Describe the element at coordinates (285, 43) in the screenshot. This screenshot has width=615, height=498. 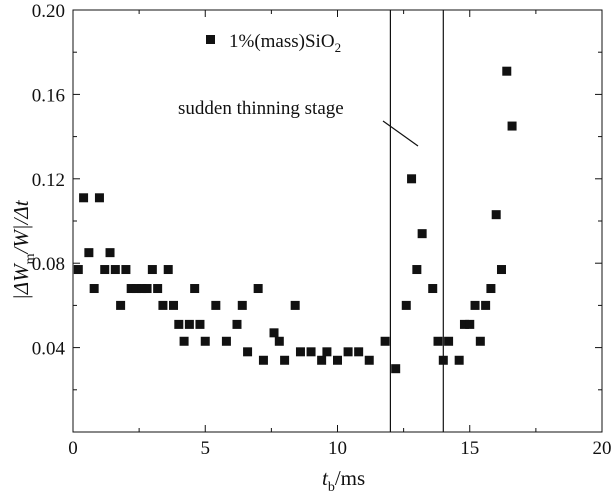
I see `legend-label: 1%(mass)SiO2` at that location.